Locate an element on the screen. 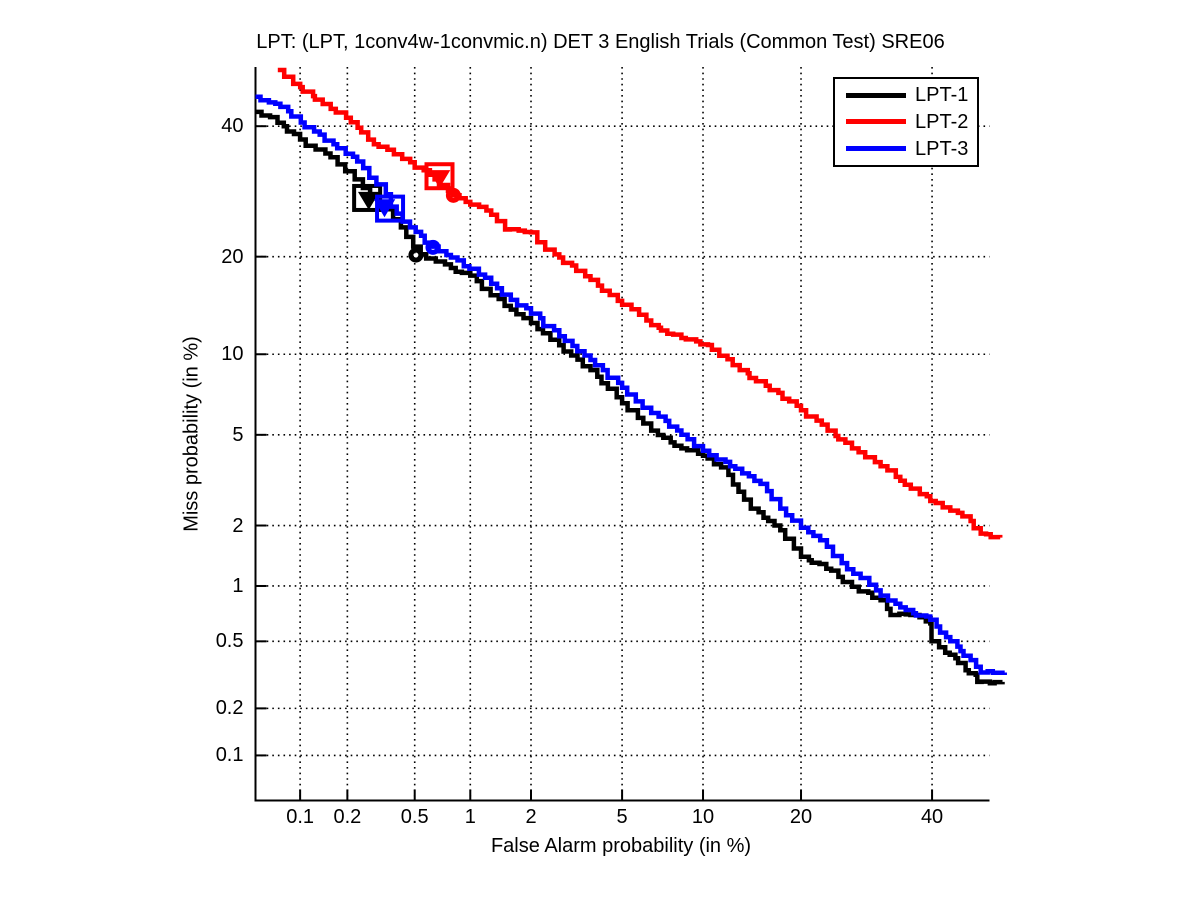 This screenshot has height=900, width=1201. legend-label-LPT-1: LPT-1 is located at coordinates (942, 95).